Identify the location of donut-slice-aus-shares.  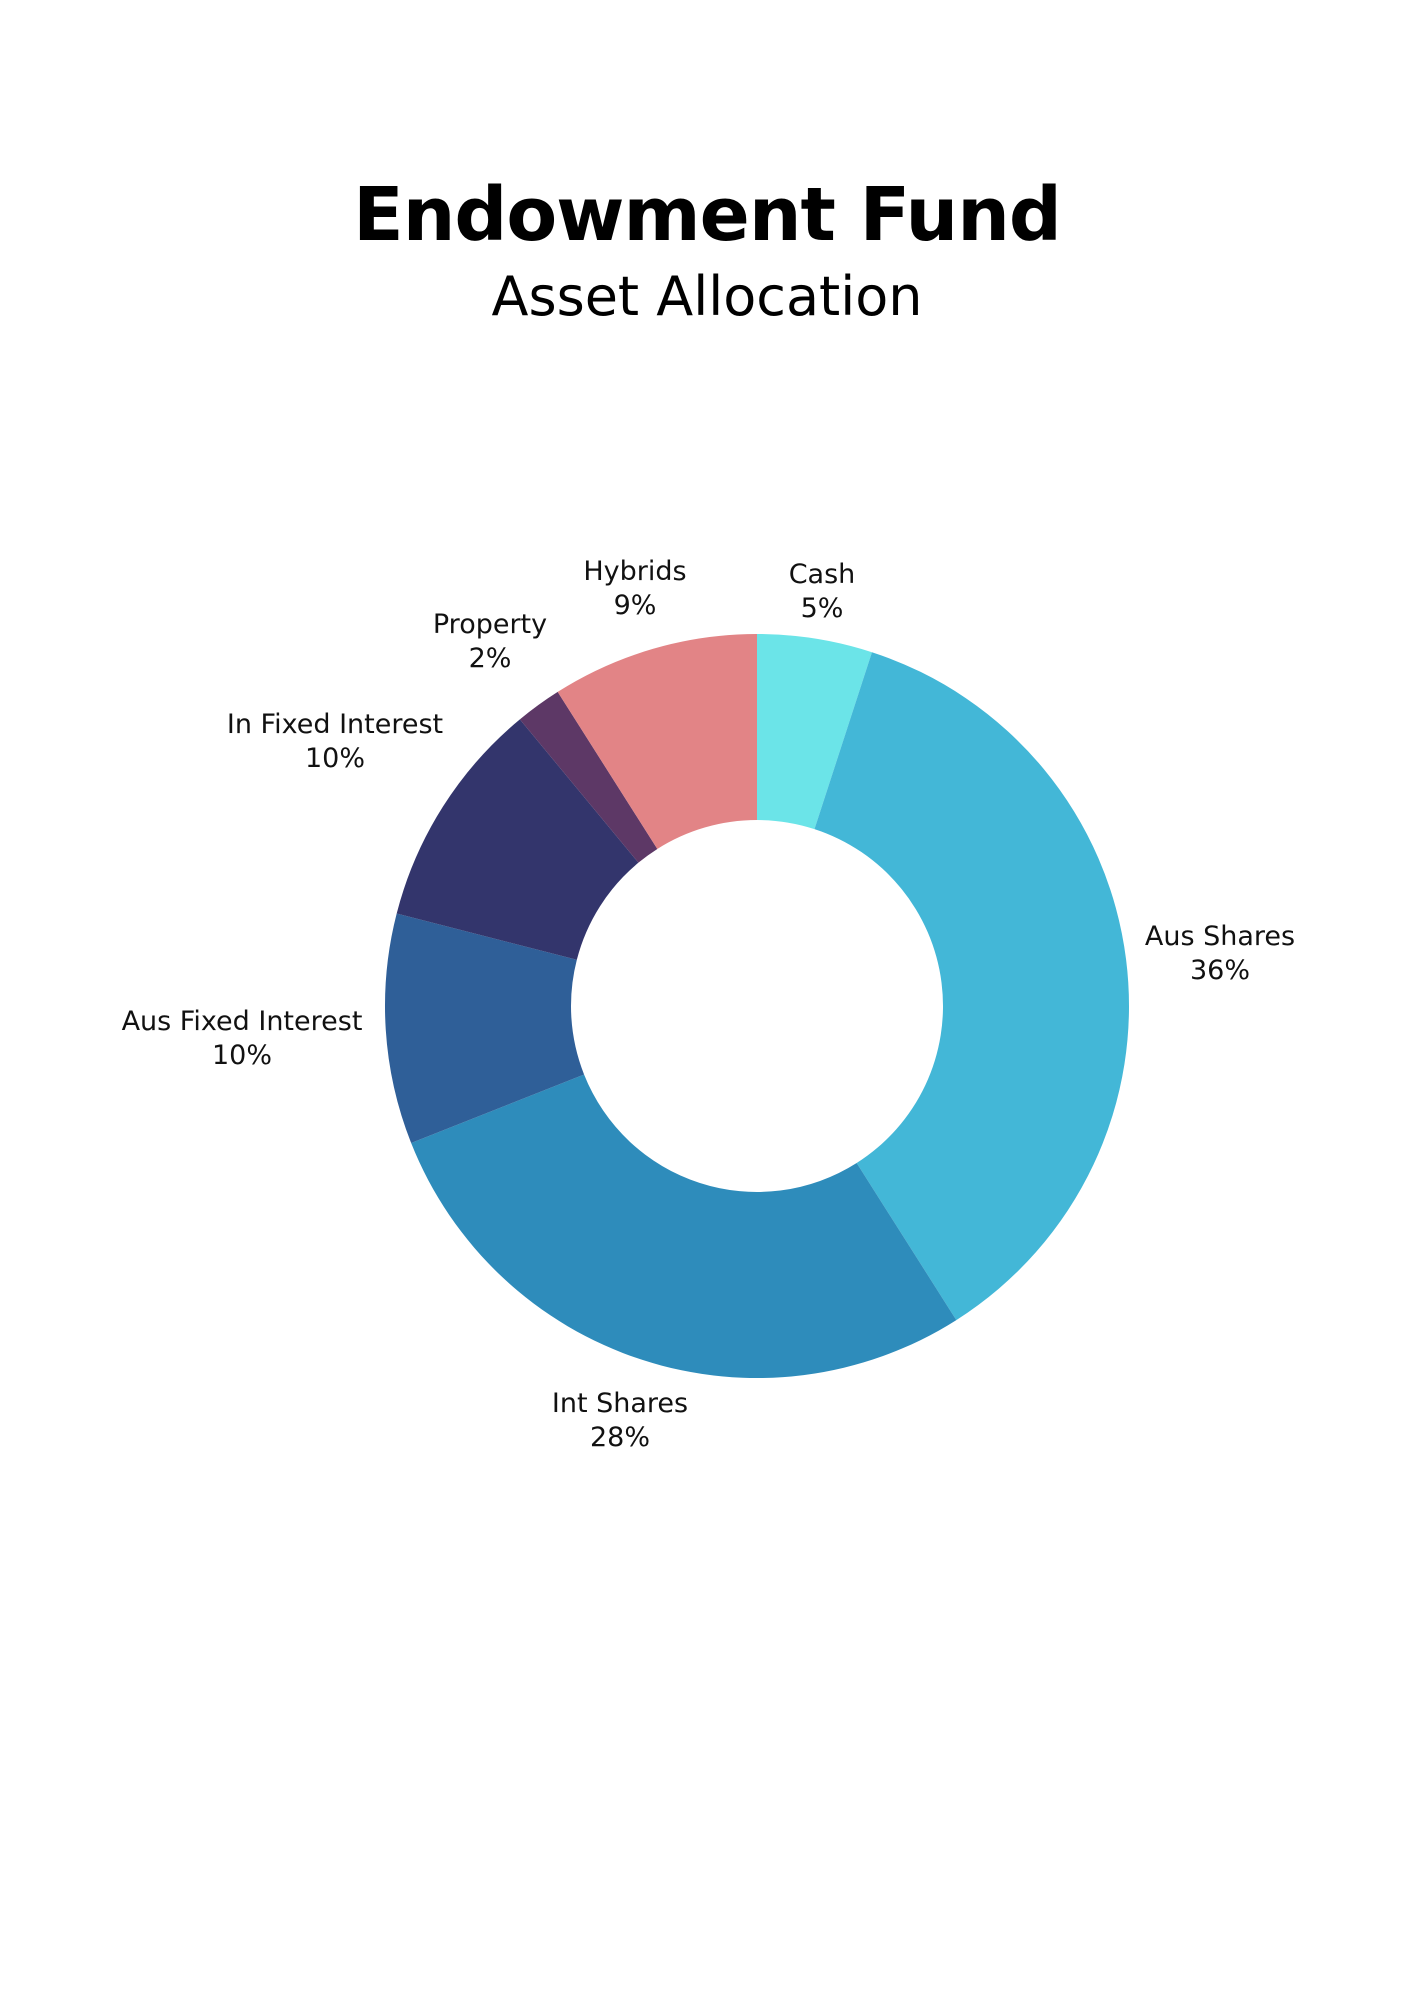
(972, 986).